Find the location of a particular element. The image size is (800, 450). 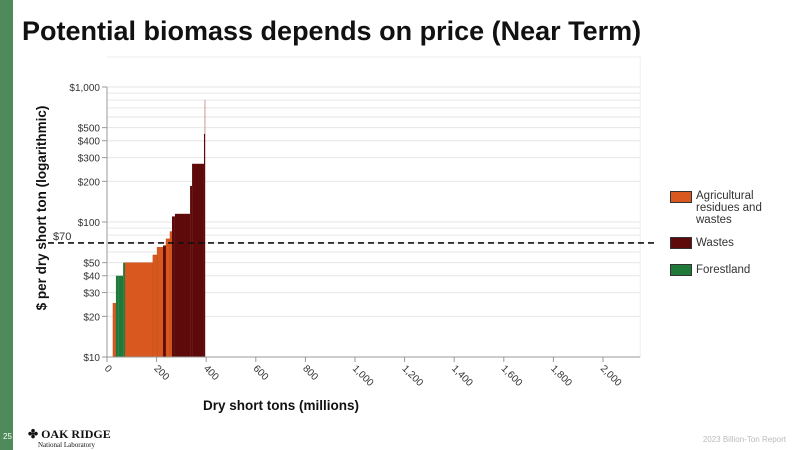

x-tick-label: 1,400 is located at coordinates (462, 376).